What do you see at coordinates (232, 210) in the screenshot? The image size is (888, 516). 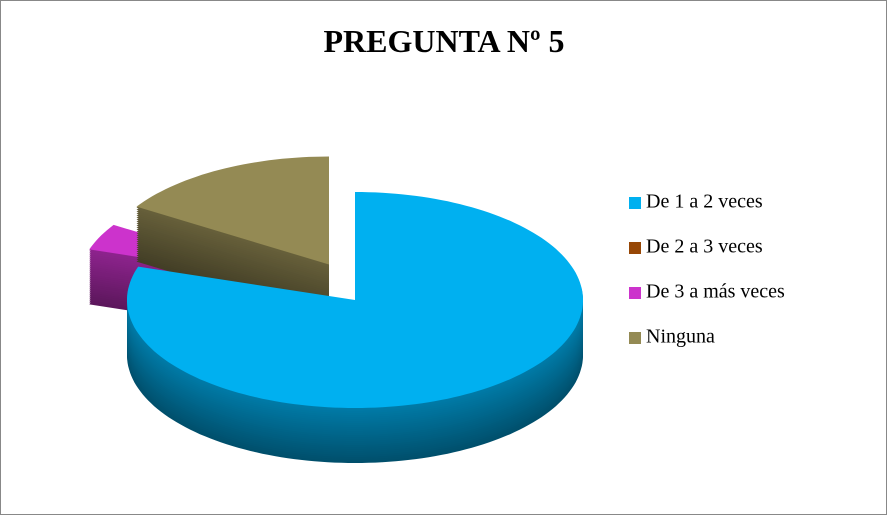 I see `slice-top` at bounding box center [232, 210].